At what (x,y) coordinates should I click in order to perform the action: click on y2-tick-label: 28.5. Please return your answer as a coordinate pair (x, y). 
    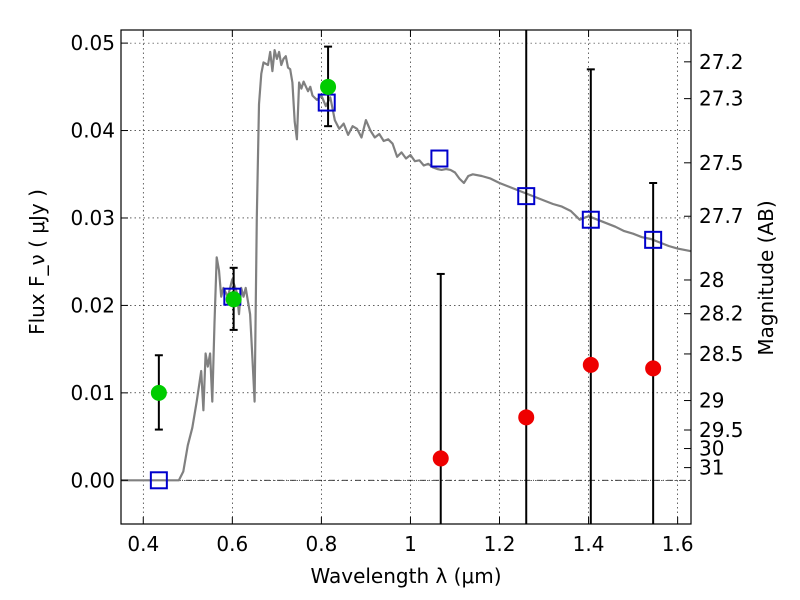
    Looking at the image, I should click on (721, 354).